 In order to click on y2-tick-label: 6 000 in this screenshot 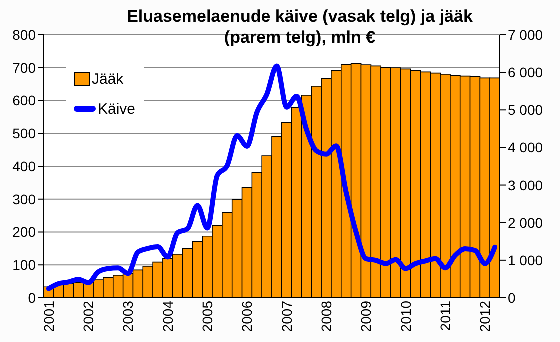, I will do `click(526, 72)`.